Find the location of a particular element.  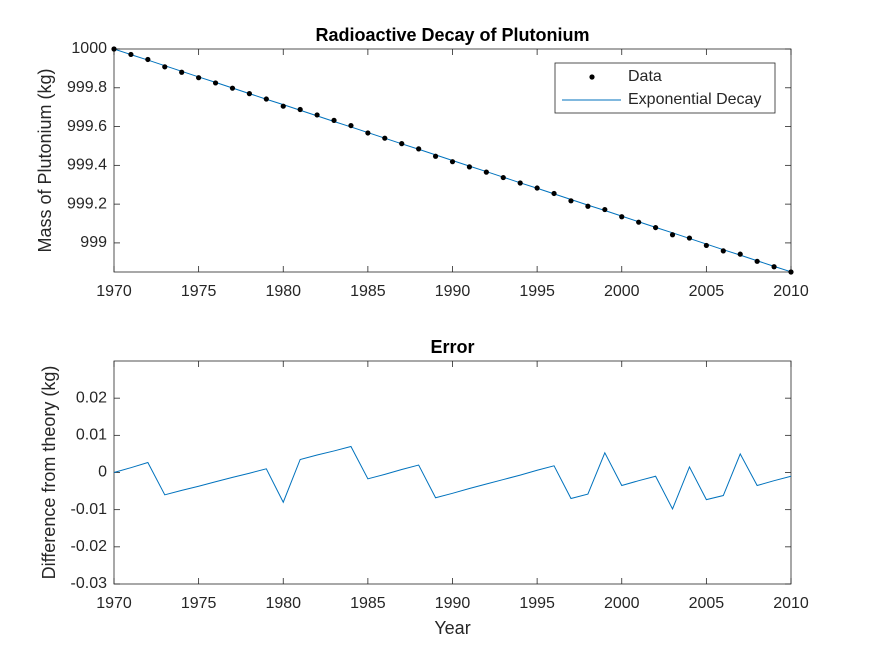

y-tick-label: 999.2 is located at coordinates (87, 203).